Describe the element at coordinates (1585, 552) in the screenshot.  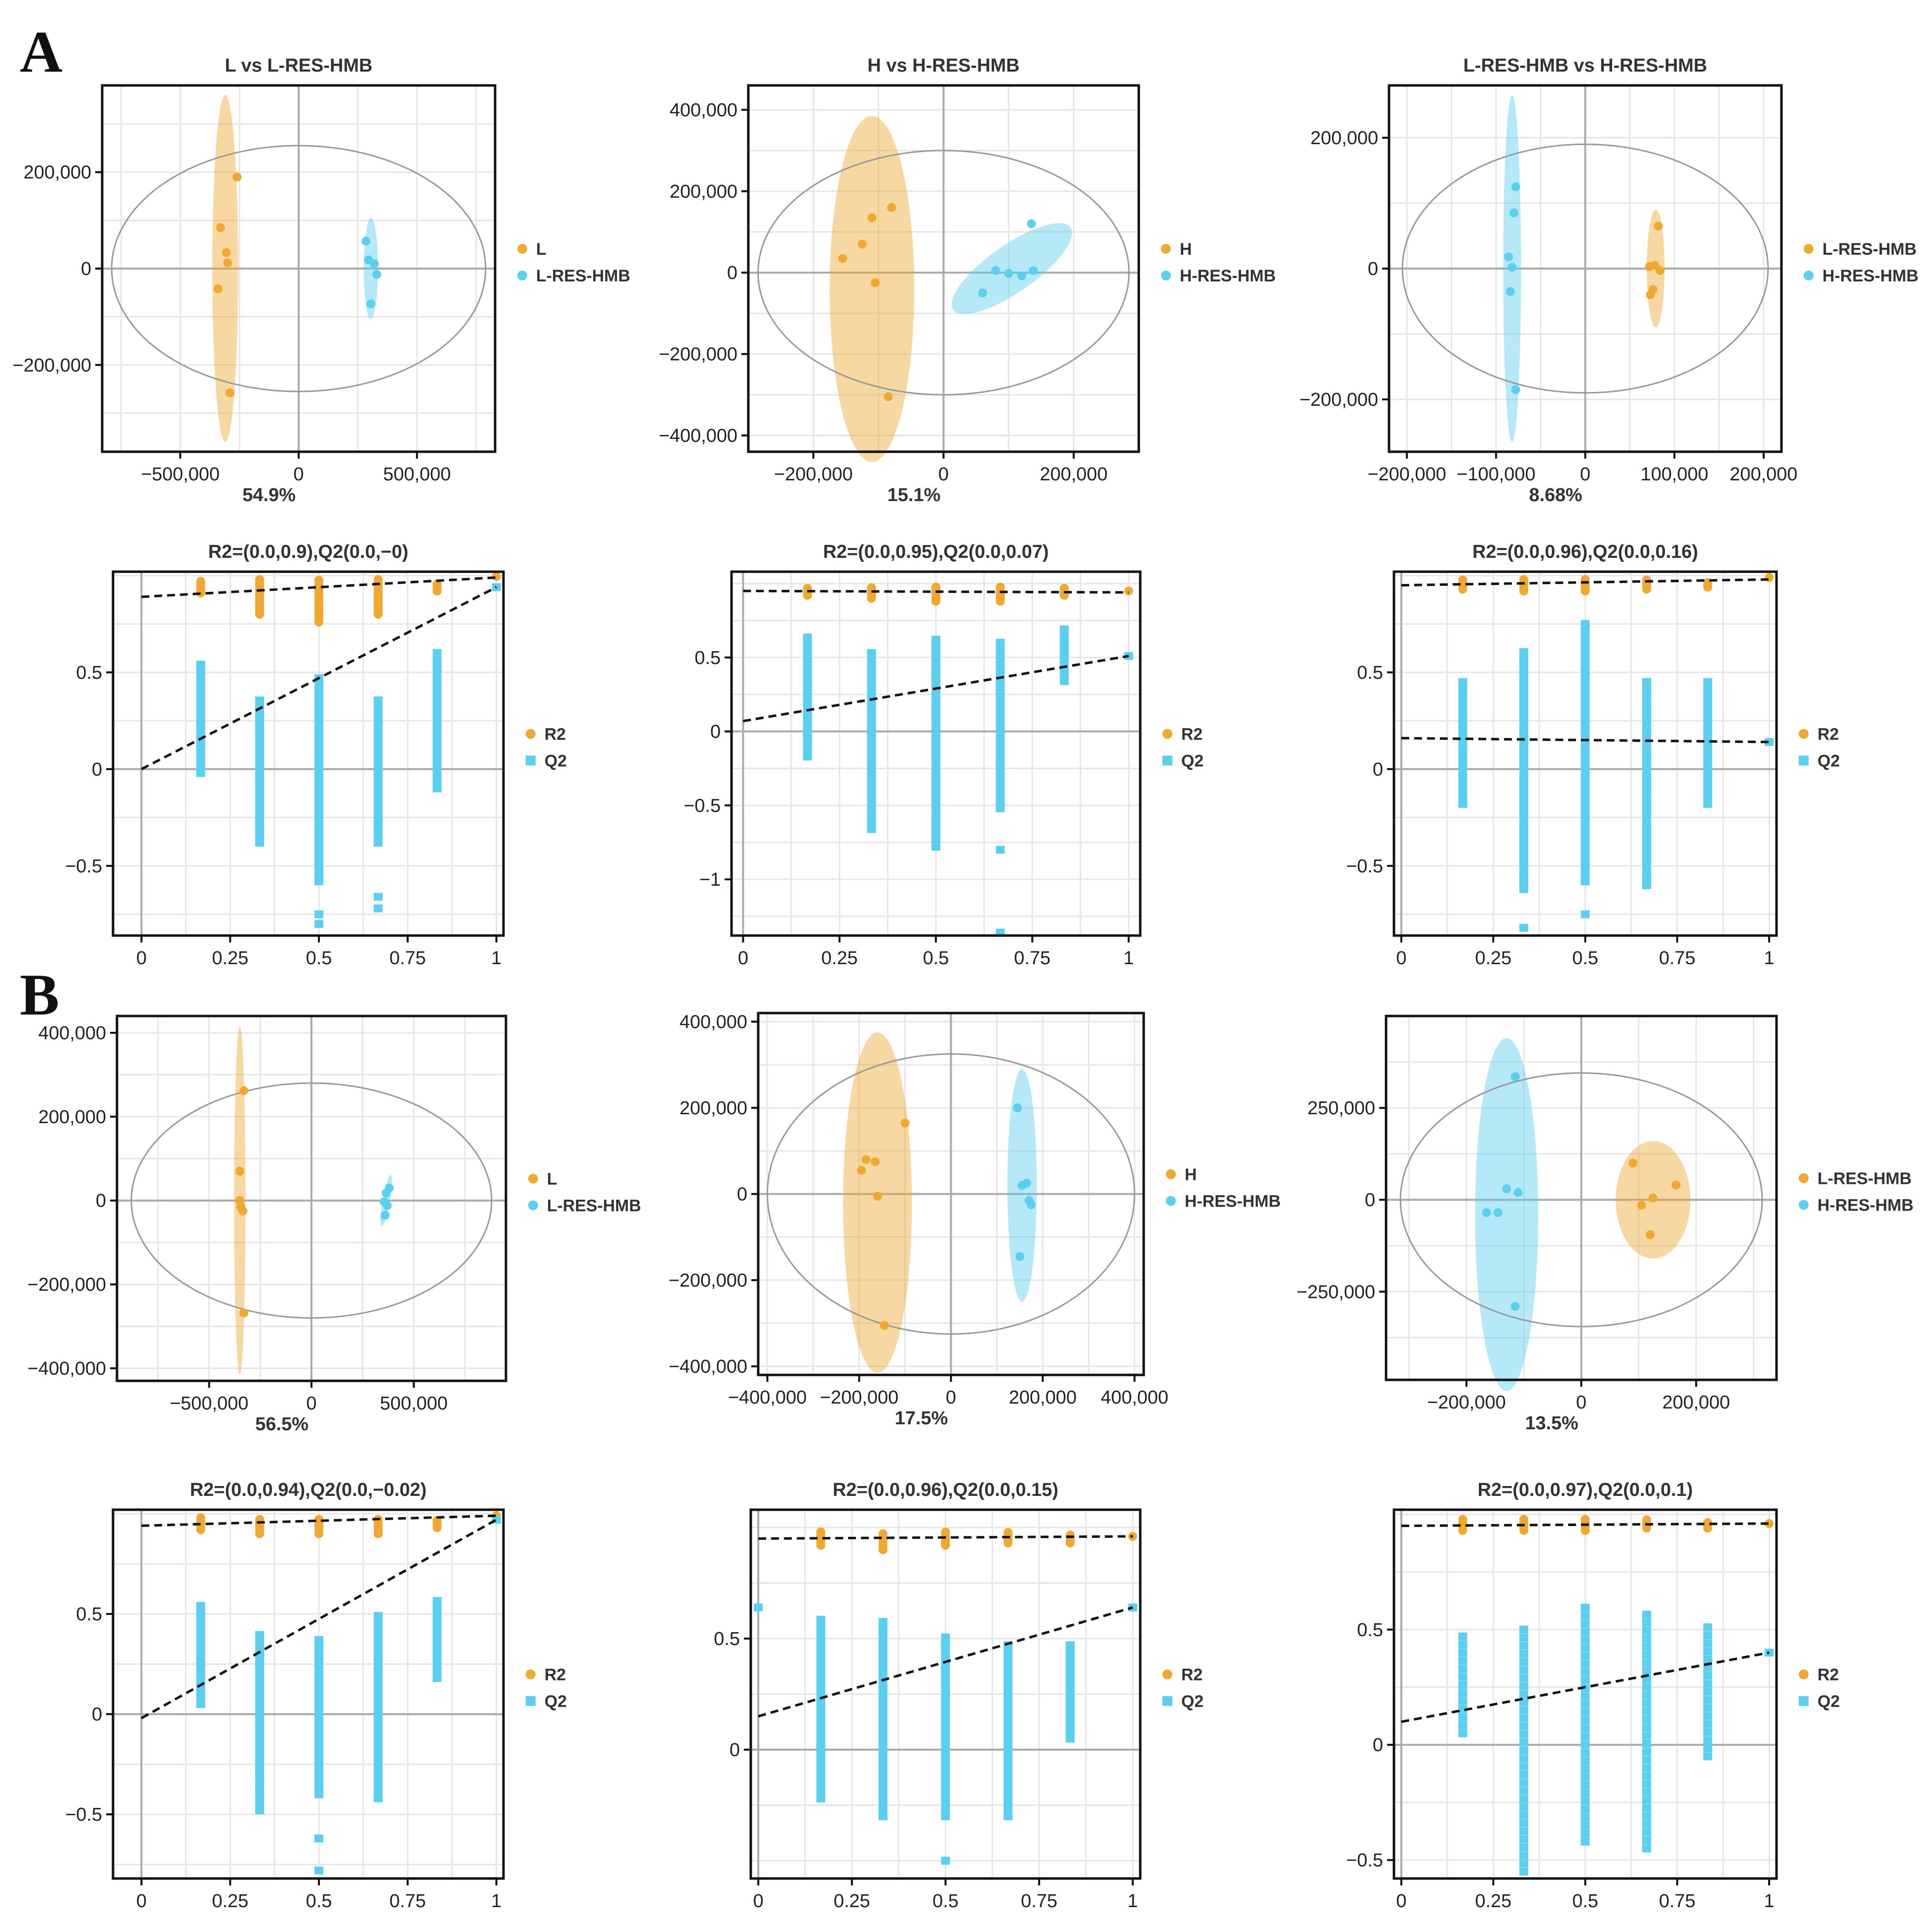
I see `chart-title: R2=(0.0,0.96),Q2(0.0,0.16)` at that location.